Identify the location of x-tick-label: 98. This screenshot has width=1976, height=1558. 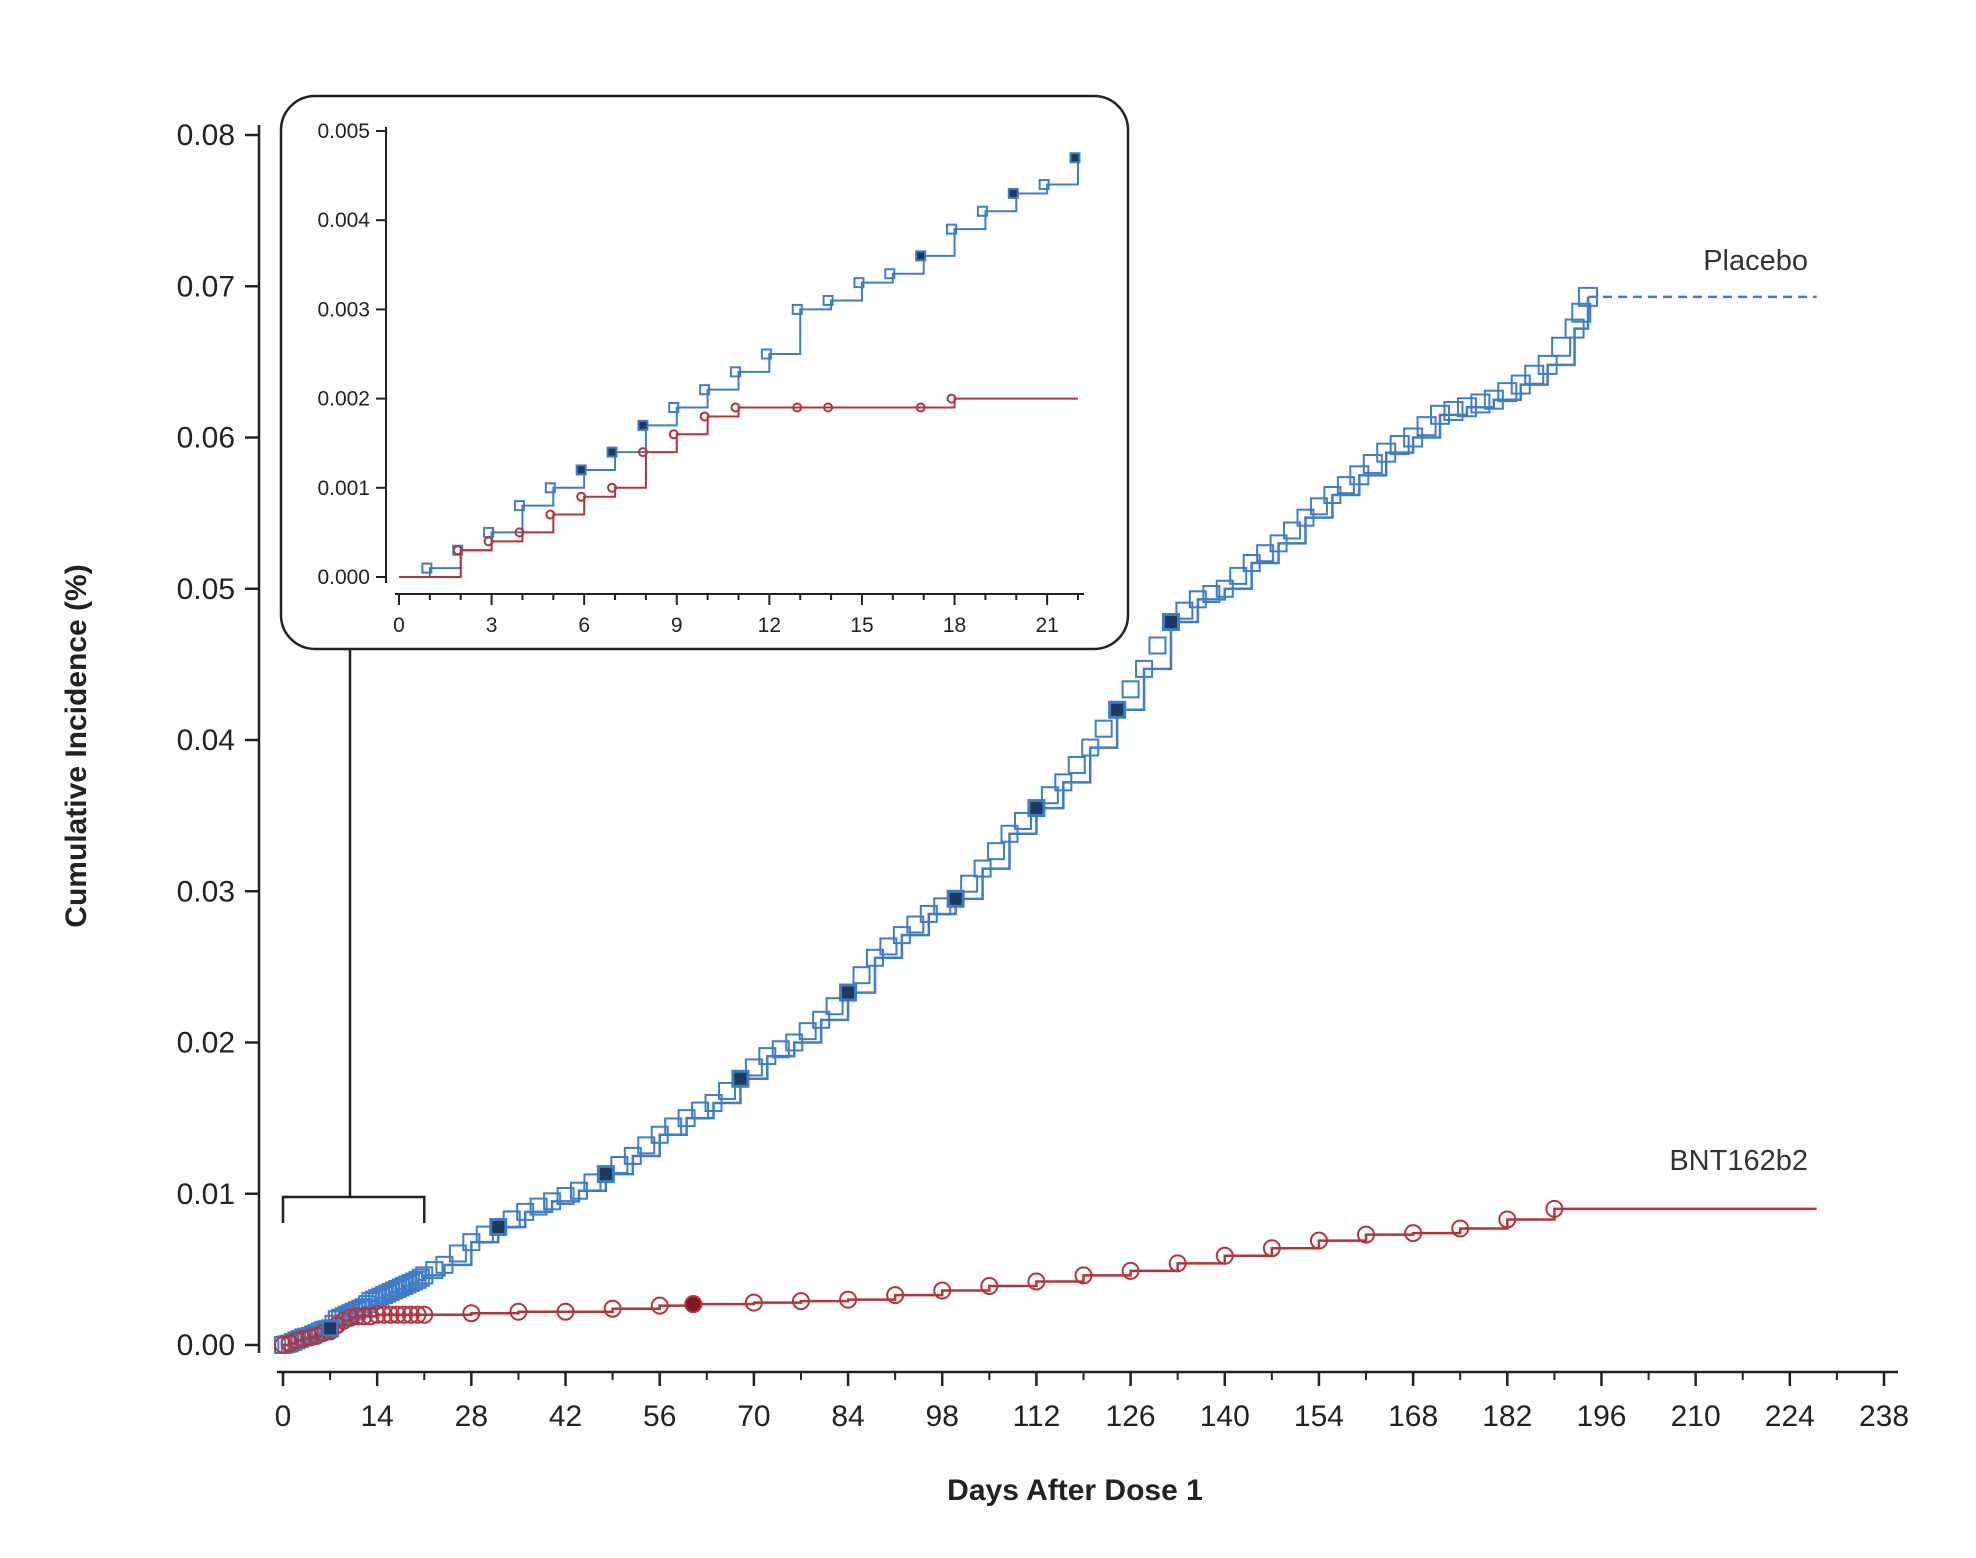
(942, 1416).